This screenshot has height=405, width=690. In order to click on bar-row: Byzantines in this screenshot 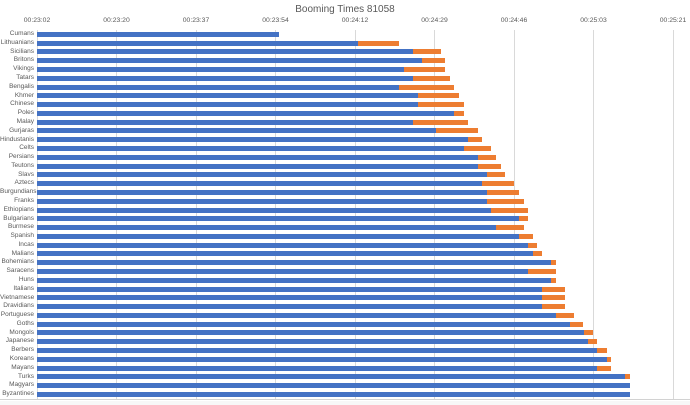, I will do `click(337, 394)`.